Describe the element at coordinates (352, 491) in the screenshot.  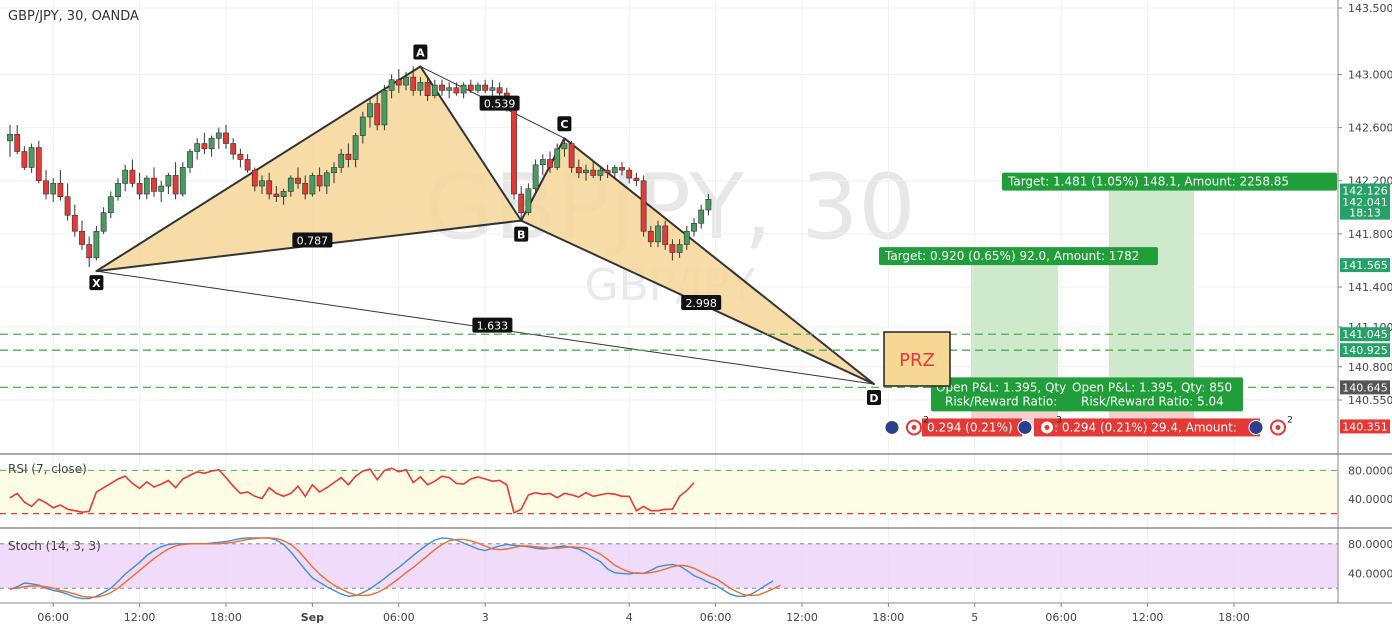
I see `rsi-line` at that location.